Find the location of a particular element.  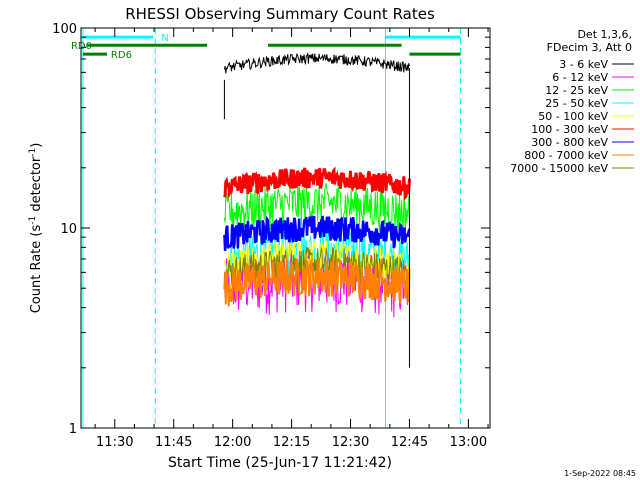

x-tick-label: 11:45 is located at coordinates (173, 442).